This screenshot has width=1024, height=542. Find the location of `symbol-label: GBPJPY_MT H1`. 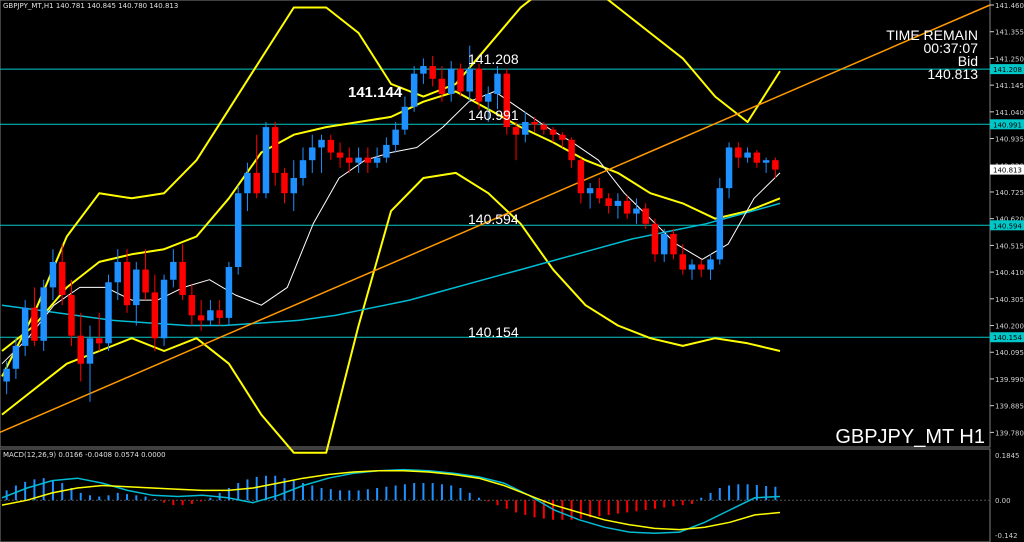

symbol-label: GBPJPY_MT H1 is located at coordinates (910, 437).